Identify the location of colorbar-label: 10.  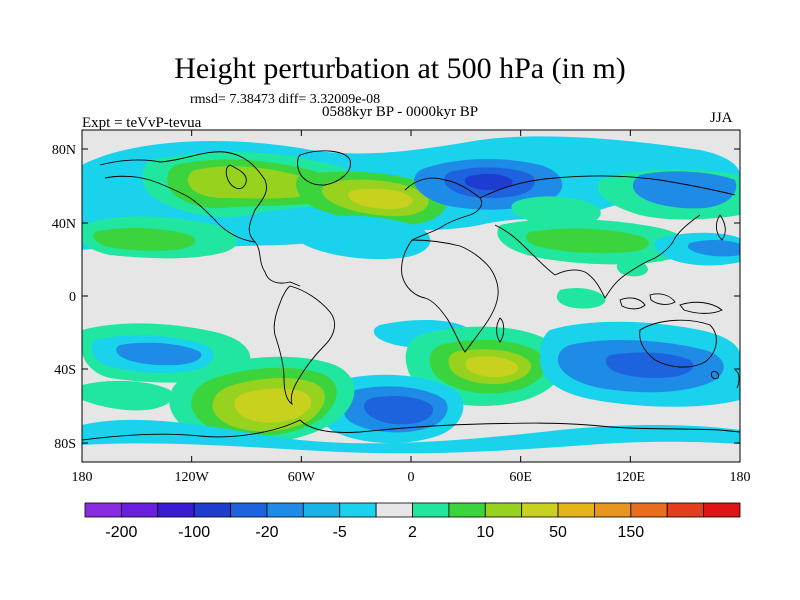
(485, 532).